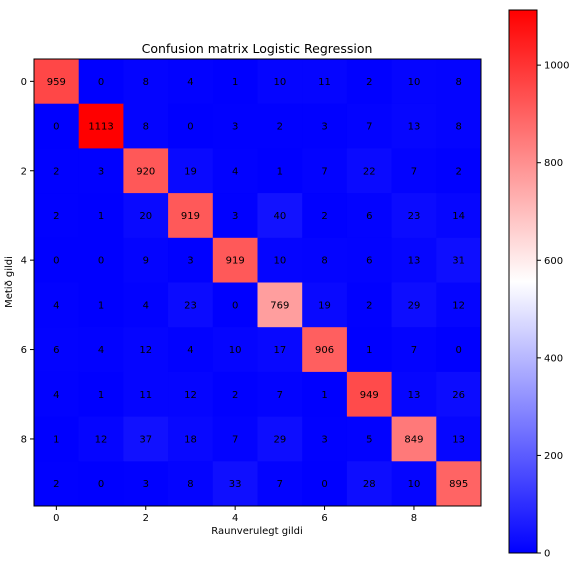 Image resolution: width=575 pixels, height=567 pixels. What do you see at coordinates (553, 163) in the screenshot?
I see `colorbar-tick-label: 800` at bounding box center [553, 163].